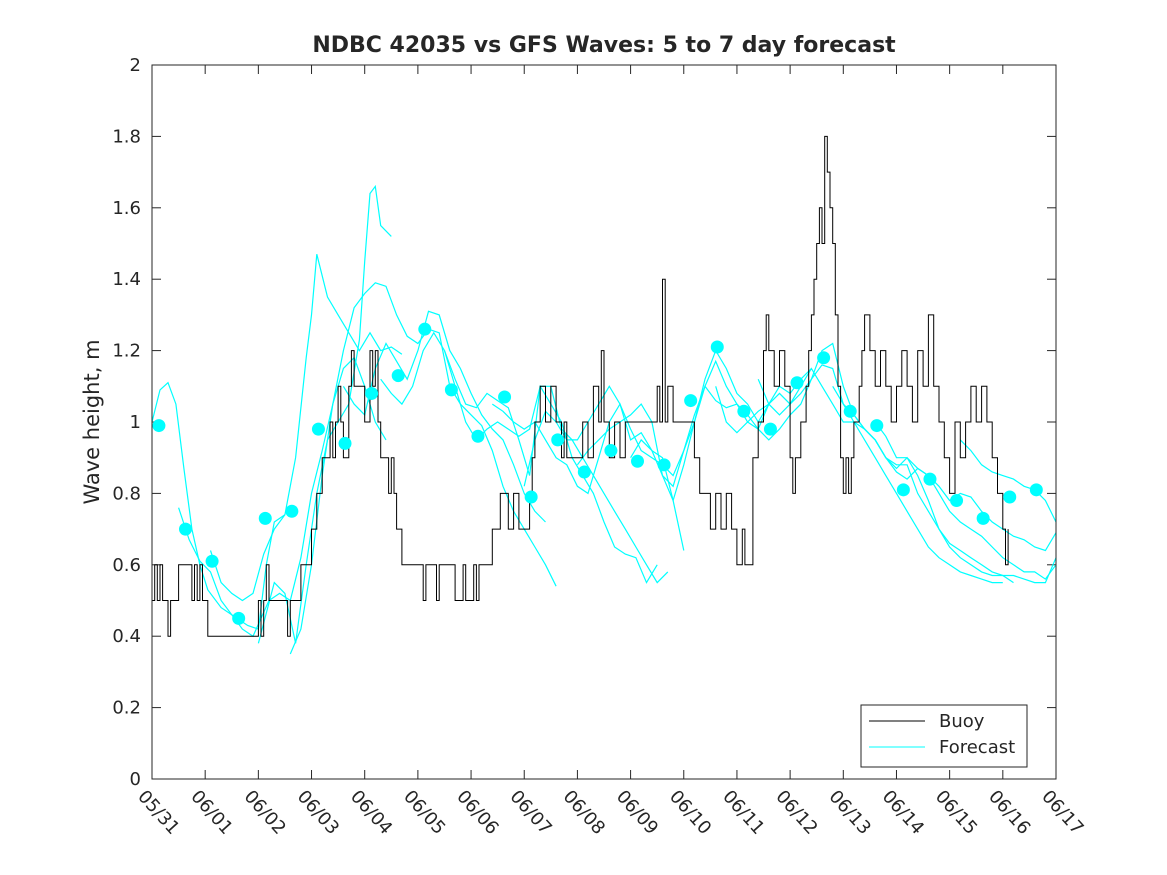 The width and height of the screenshot is (1167, 875). I want to click on y-tick-label: 2, so click(135, 65).